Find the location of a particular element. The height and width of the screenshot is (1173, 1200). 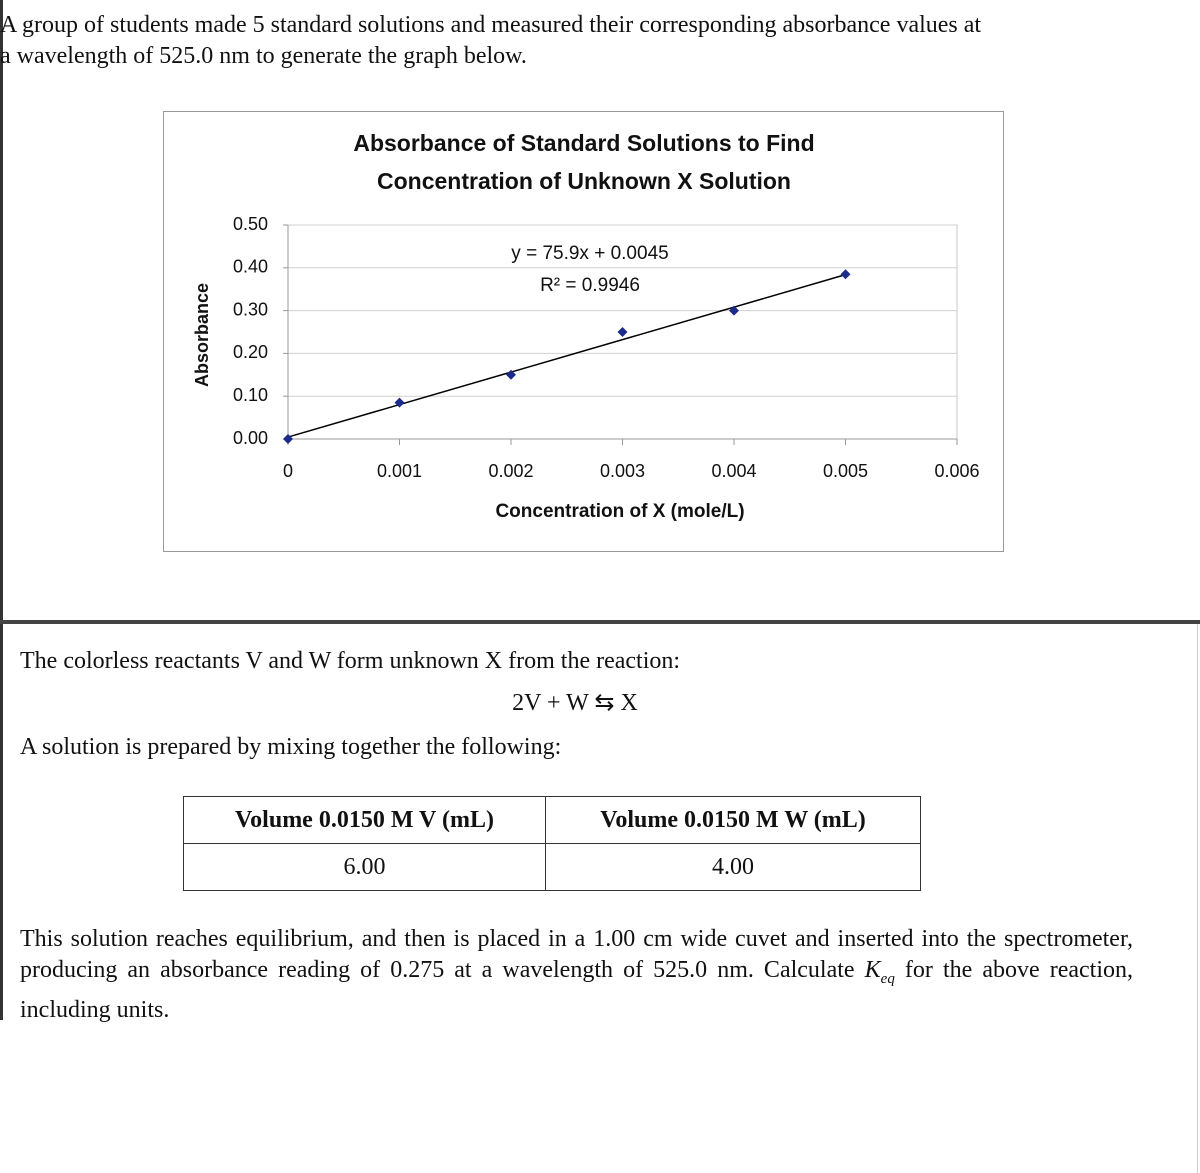

header-cell: Volume 0.0150 M W (mL) is located at coordinates (733, 820).